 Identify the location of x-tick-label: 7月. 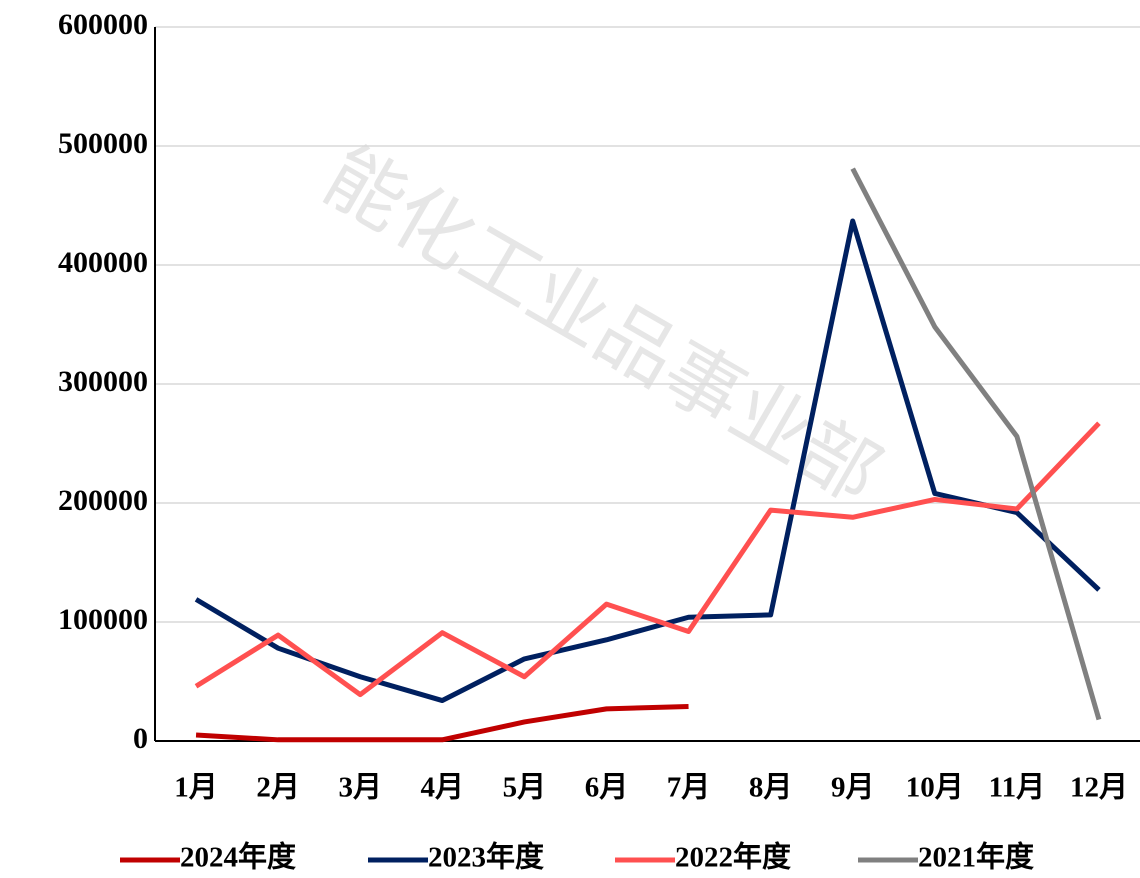
(689, 788).